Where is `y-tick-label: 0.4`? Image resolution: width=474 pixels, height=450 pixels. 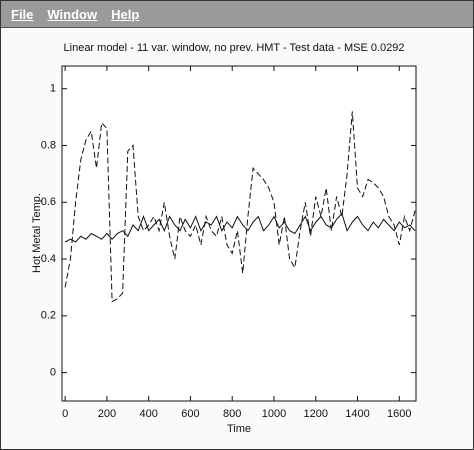
y-tick-label: 0.4 is located at coordinates (48, 259).